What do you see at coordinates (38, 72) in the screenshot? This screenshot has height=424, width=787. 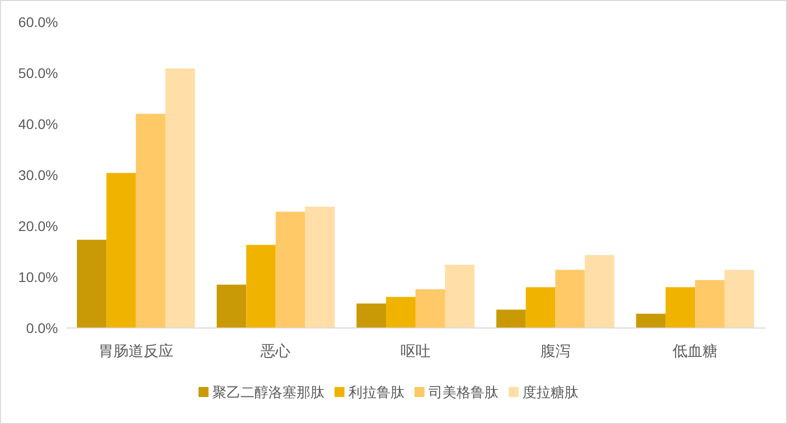 I see `y-tick-label: 50.0%` at bounding box center [38, 72].